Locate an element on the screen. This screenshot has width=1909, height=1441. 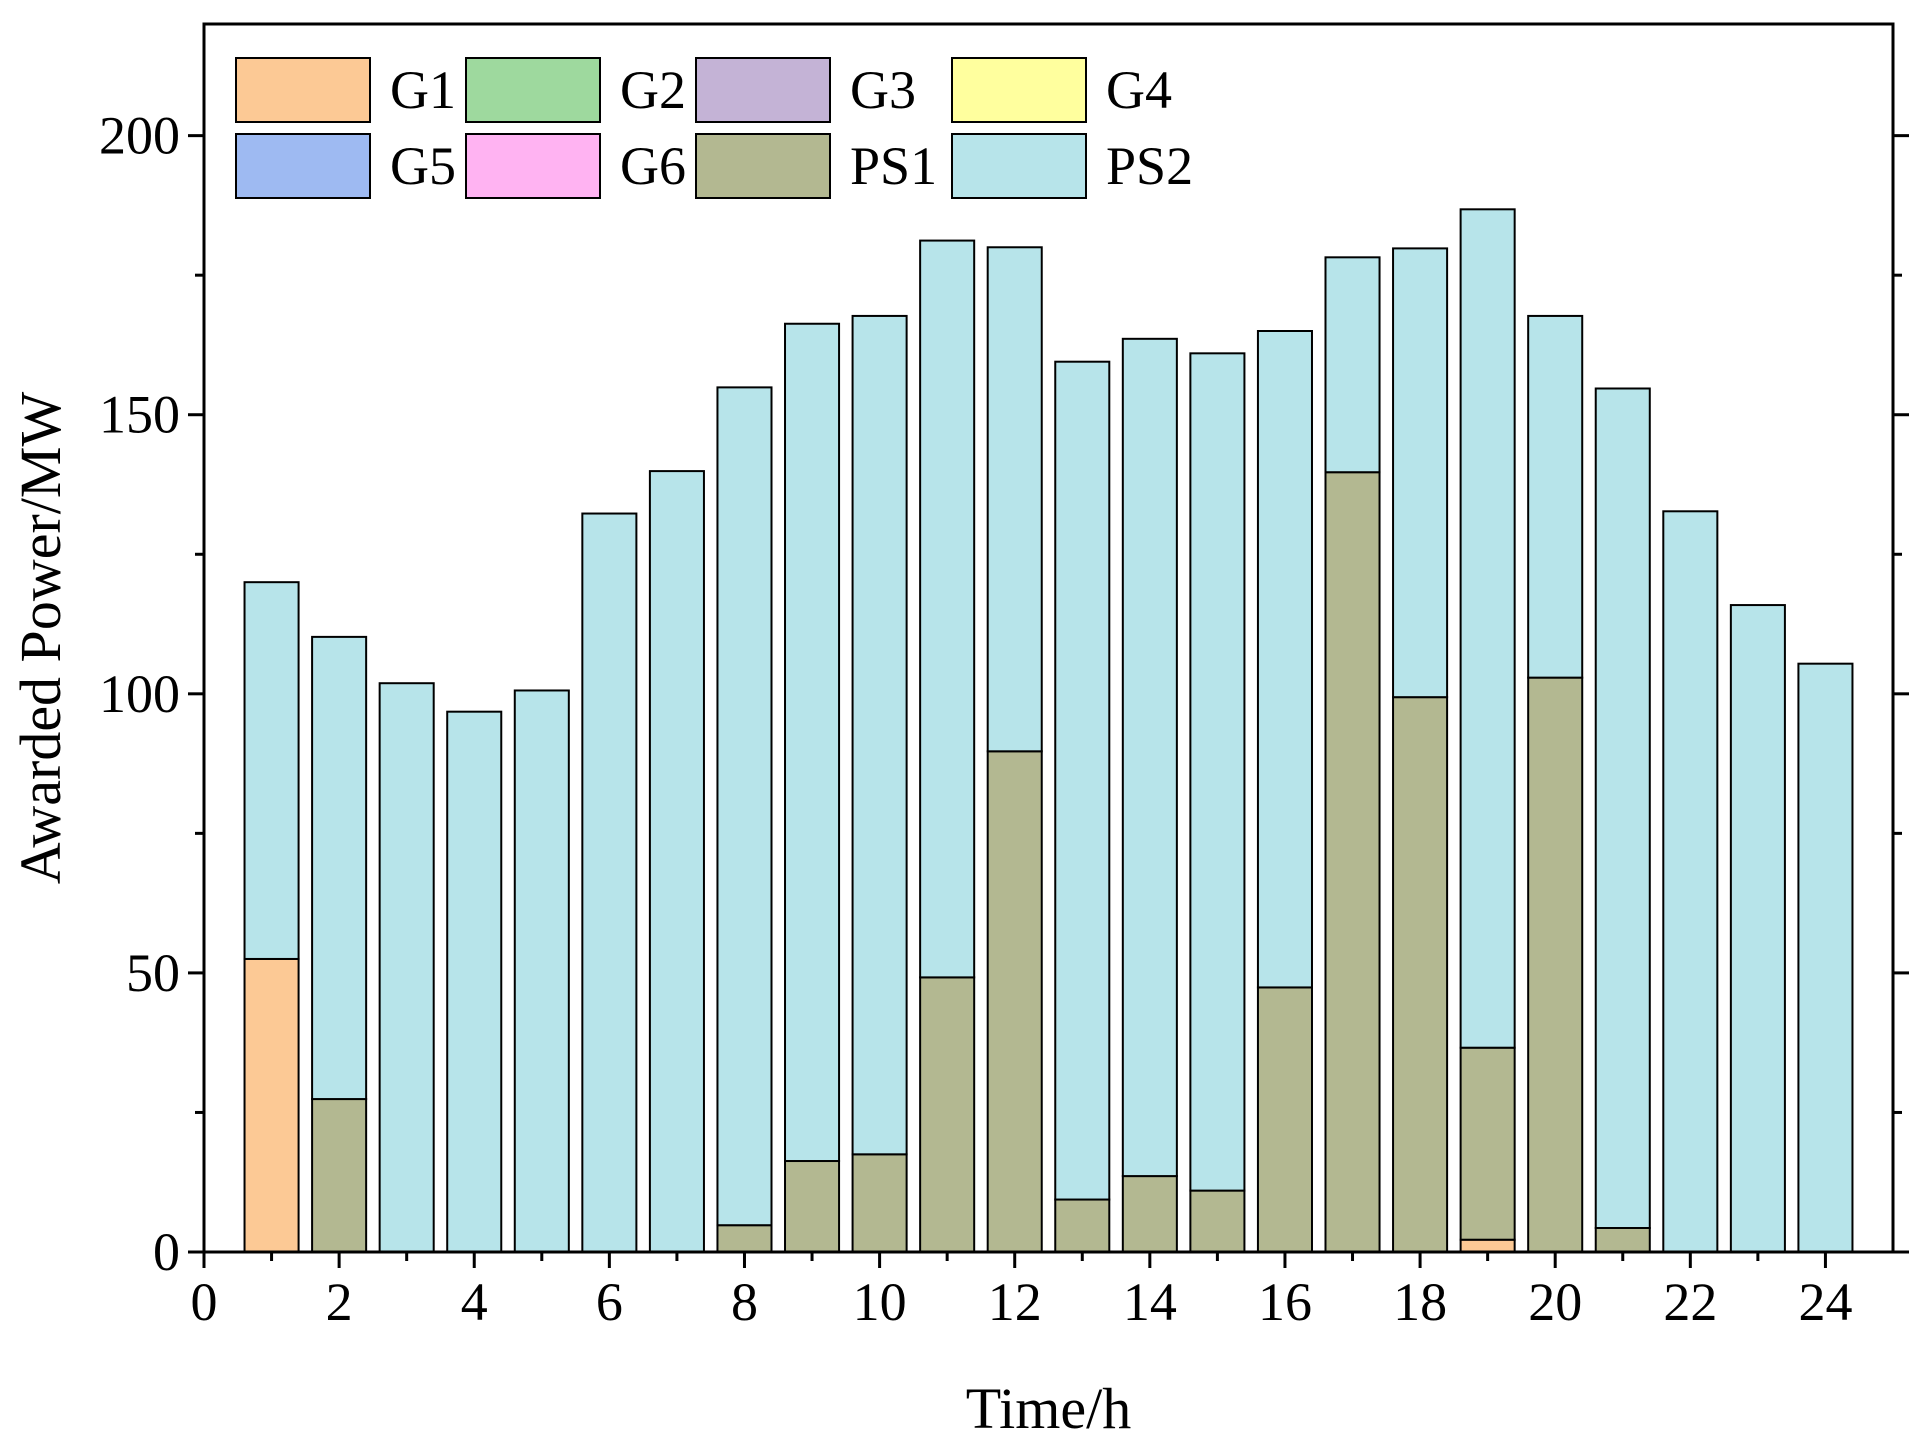
legend-label-ps1: PS1 is located at coordinates (893, 166).